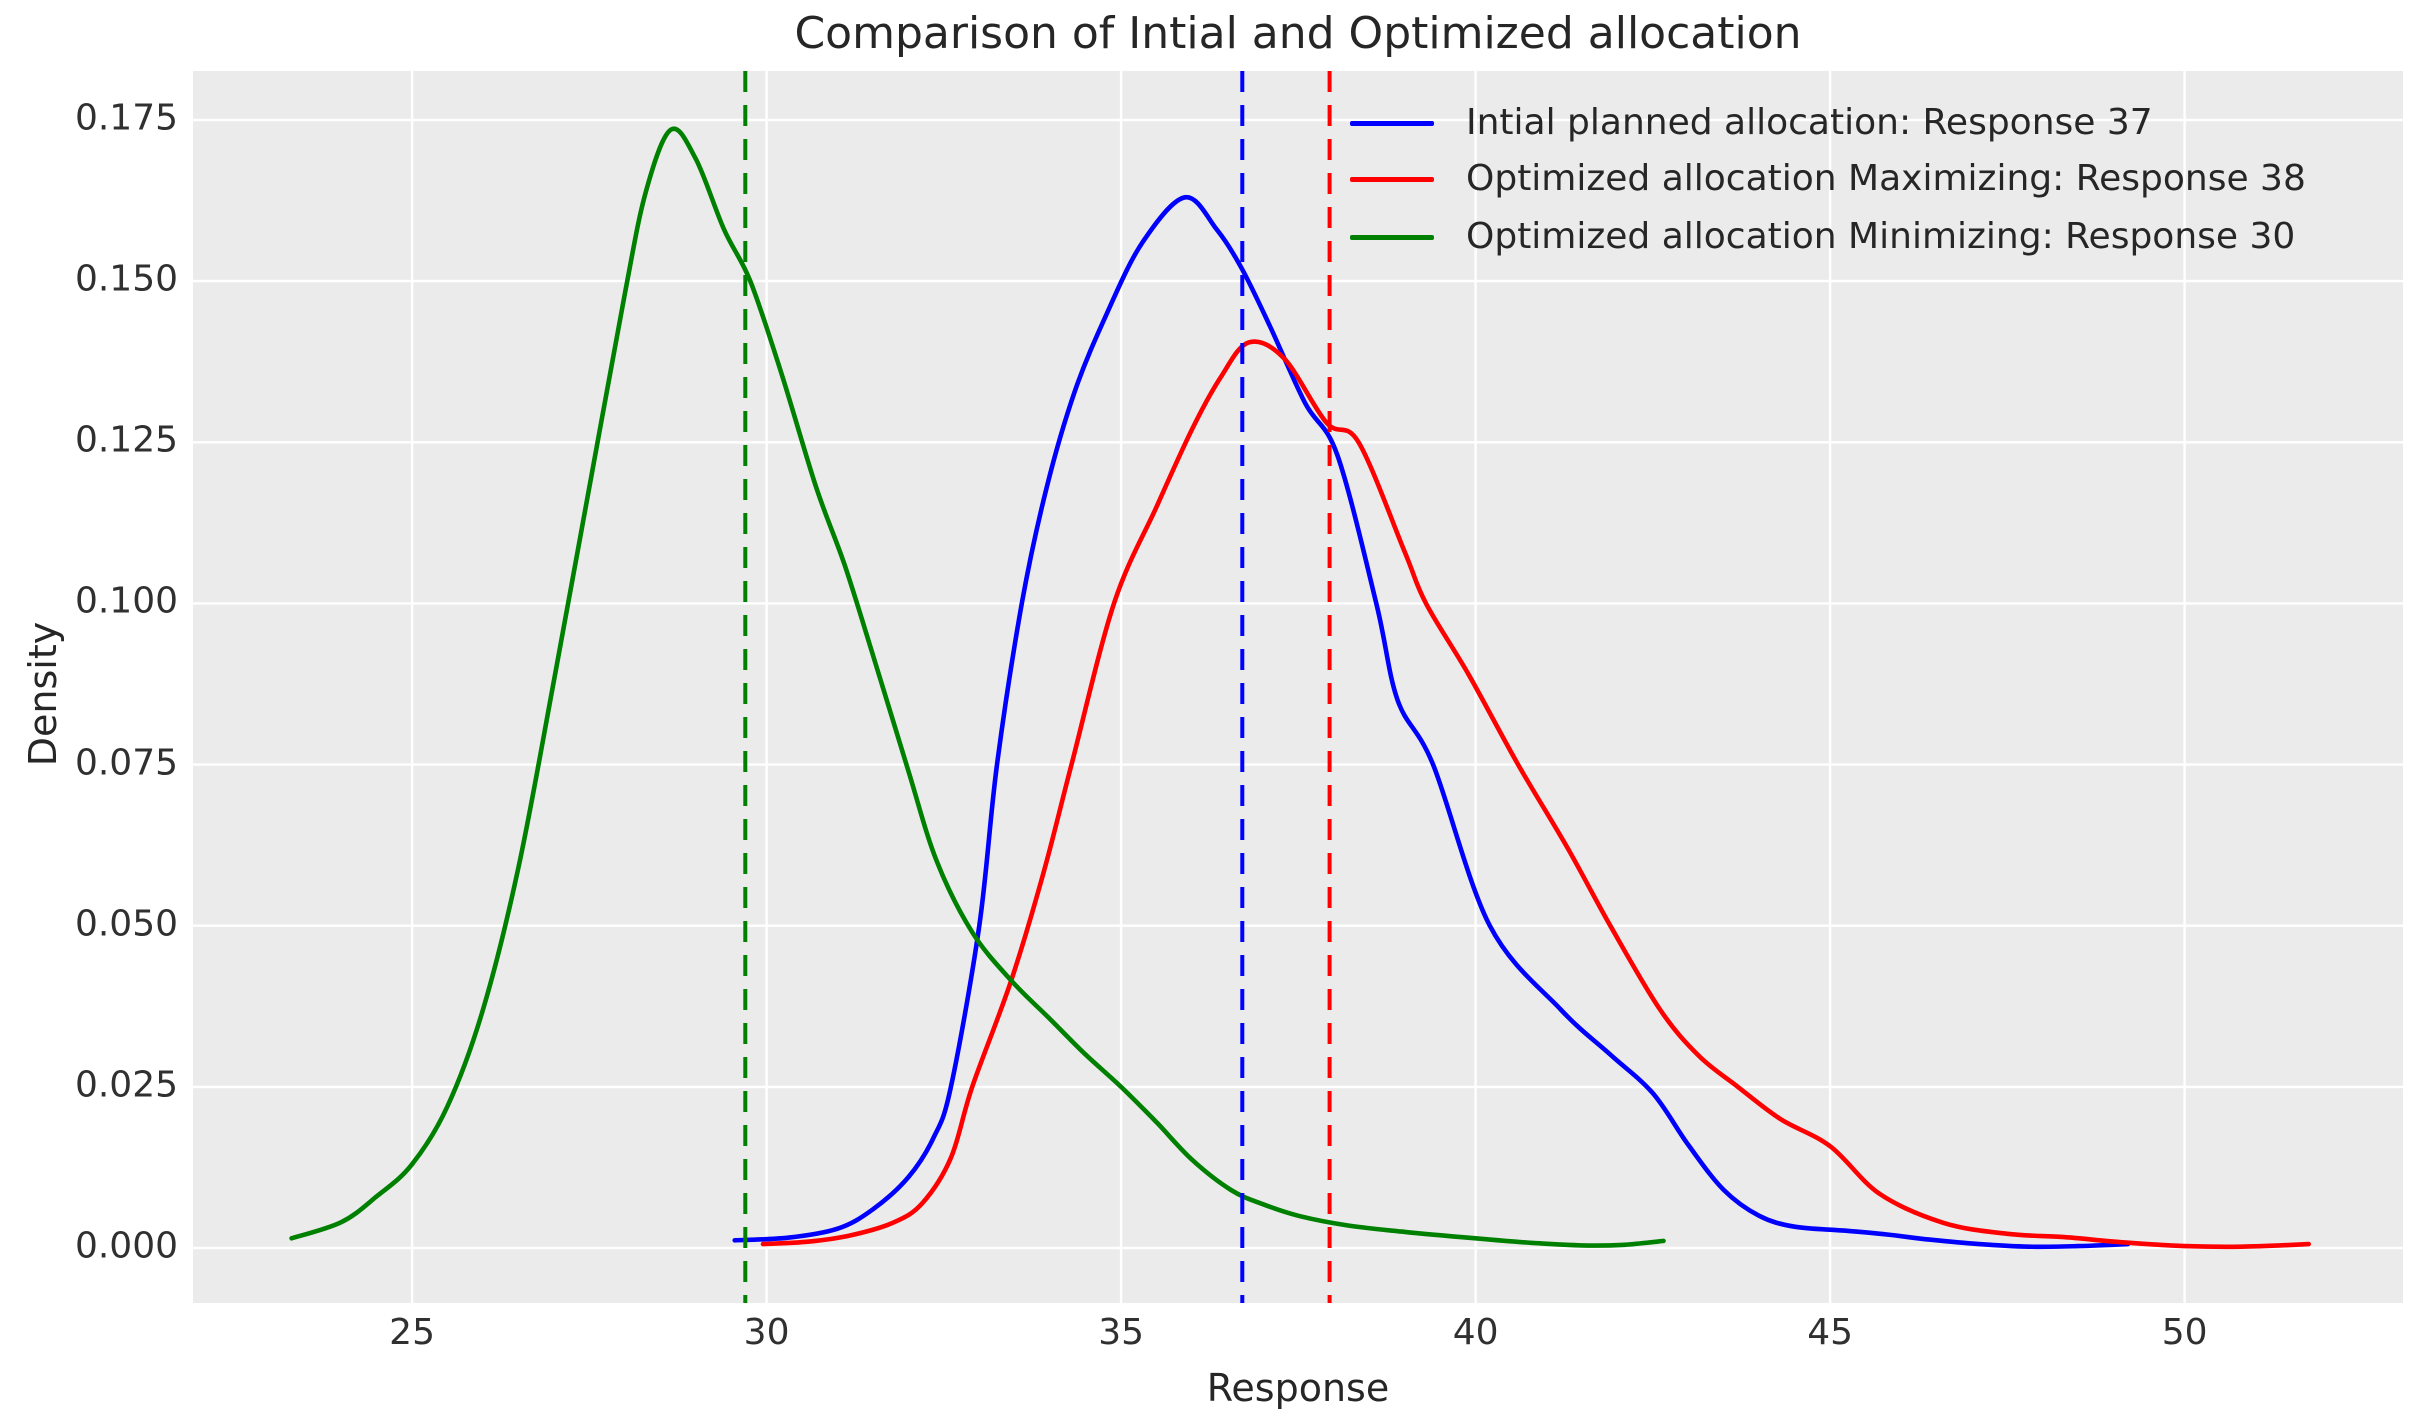  What do you see at coordinates (126, 763) in the screenshot?
I see `y-tick-label: 0.075` at bounding box center [126, 763].